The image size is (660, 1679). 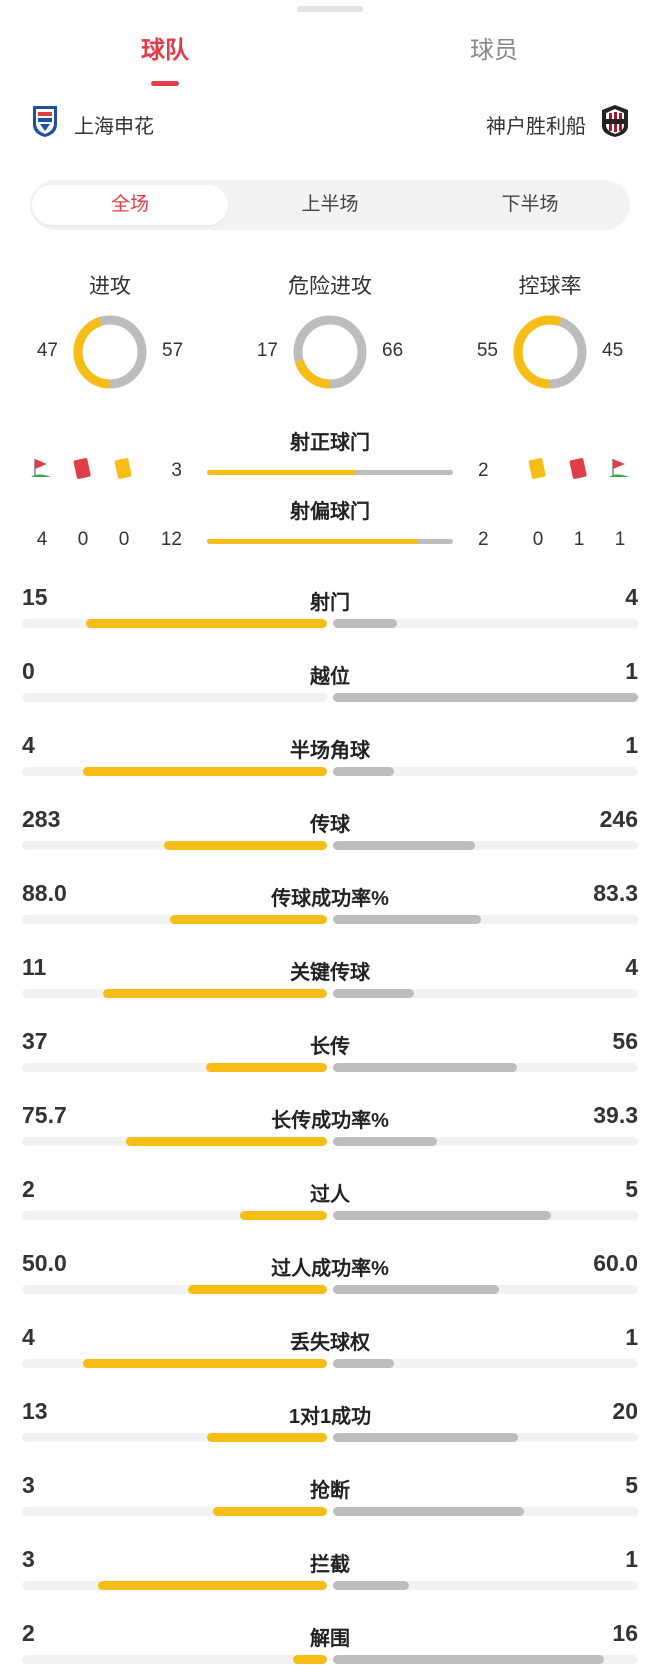 What do you see at coordinates (330, 843) in the screenshot?
I see `stat-row: 283 传球 246` at bounding box center [330, 843].